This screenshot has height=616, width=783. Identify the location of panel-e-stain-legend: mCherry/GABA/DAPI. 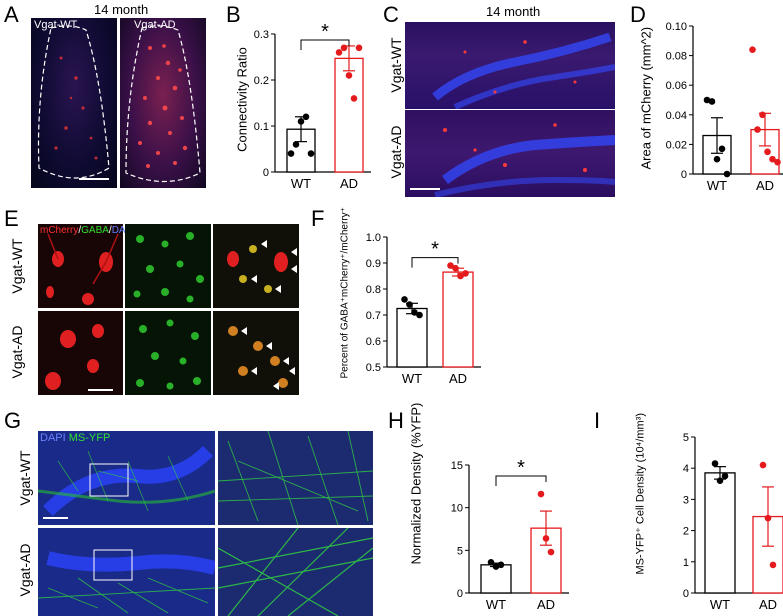
(87, 230).